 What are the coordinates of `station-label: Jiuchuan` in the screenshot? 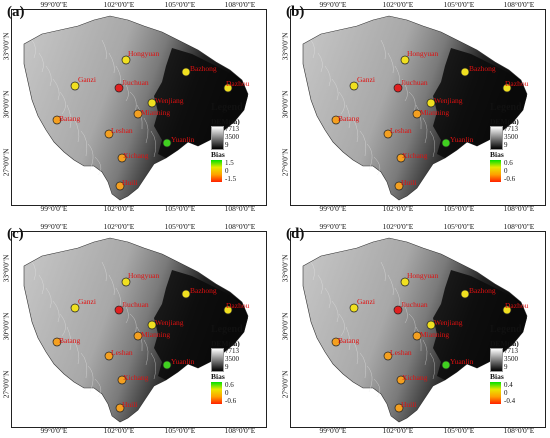 It's located at (135, 304).